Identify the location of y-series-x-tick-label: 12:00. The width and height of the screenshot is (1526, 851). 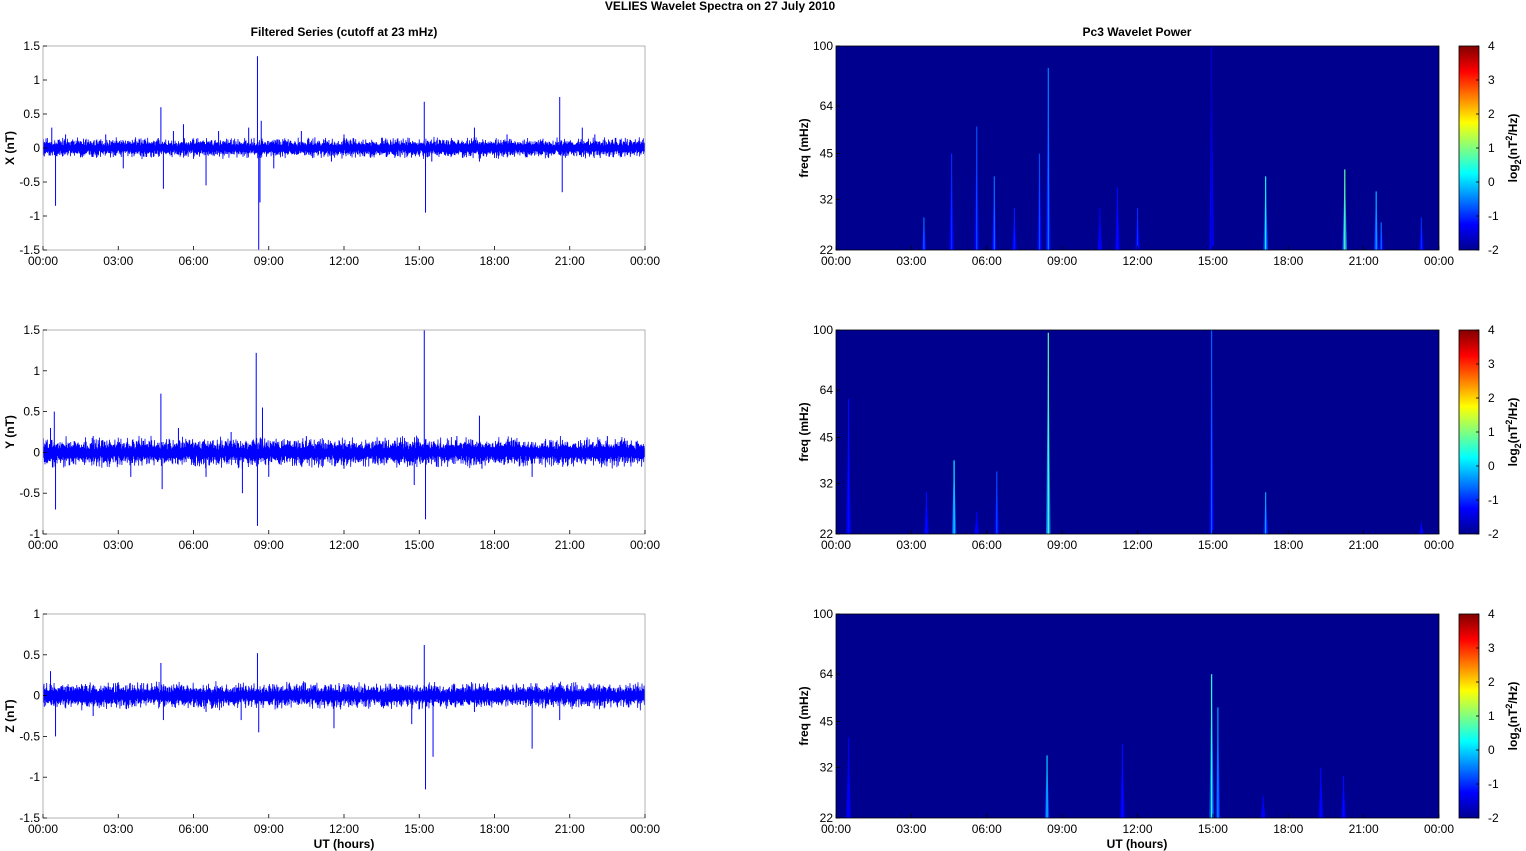
(344, 545).